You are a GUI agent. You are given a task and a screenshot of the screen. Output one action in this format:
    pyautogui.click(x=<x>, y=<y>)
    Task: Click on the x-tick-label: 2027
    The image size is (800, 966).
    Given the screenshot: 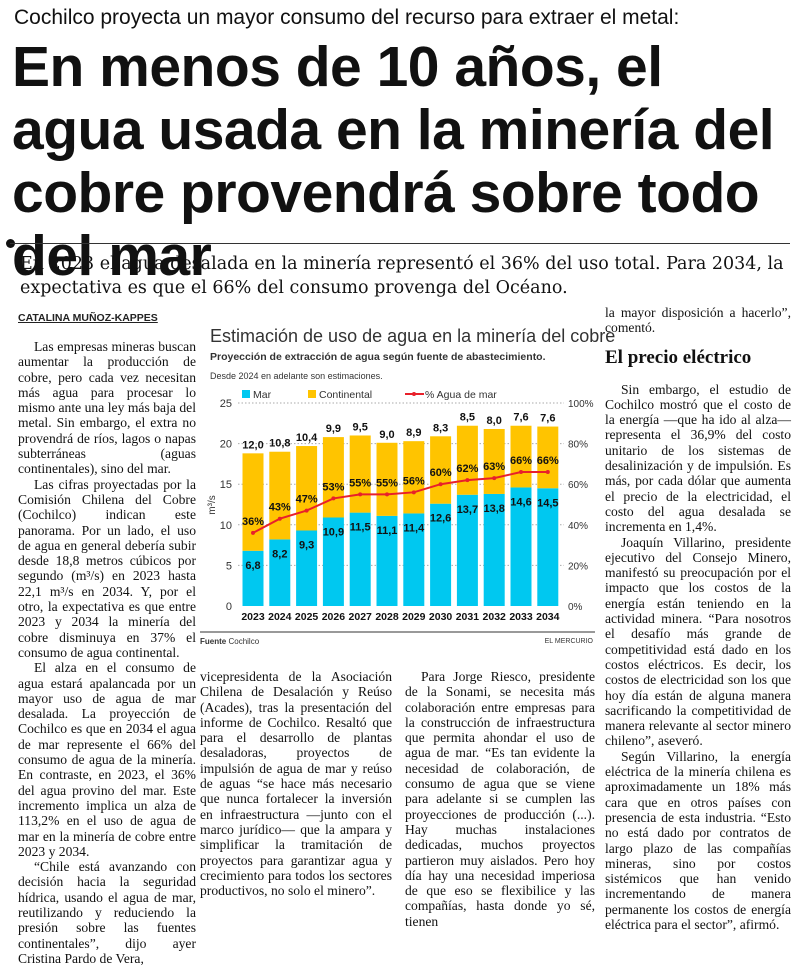 What is the action you would take?
    pyautogui.click(x=361, y=617)
    